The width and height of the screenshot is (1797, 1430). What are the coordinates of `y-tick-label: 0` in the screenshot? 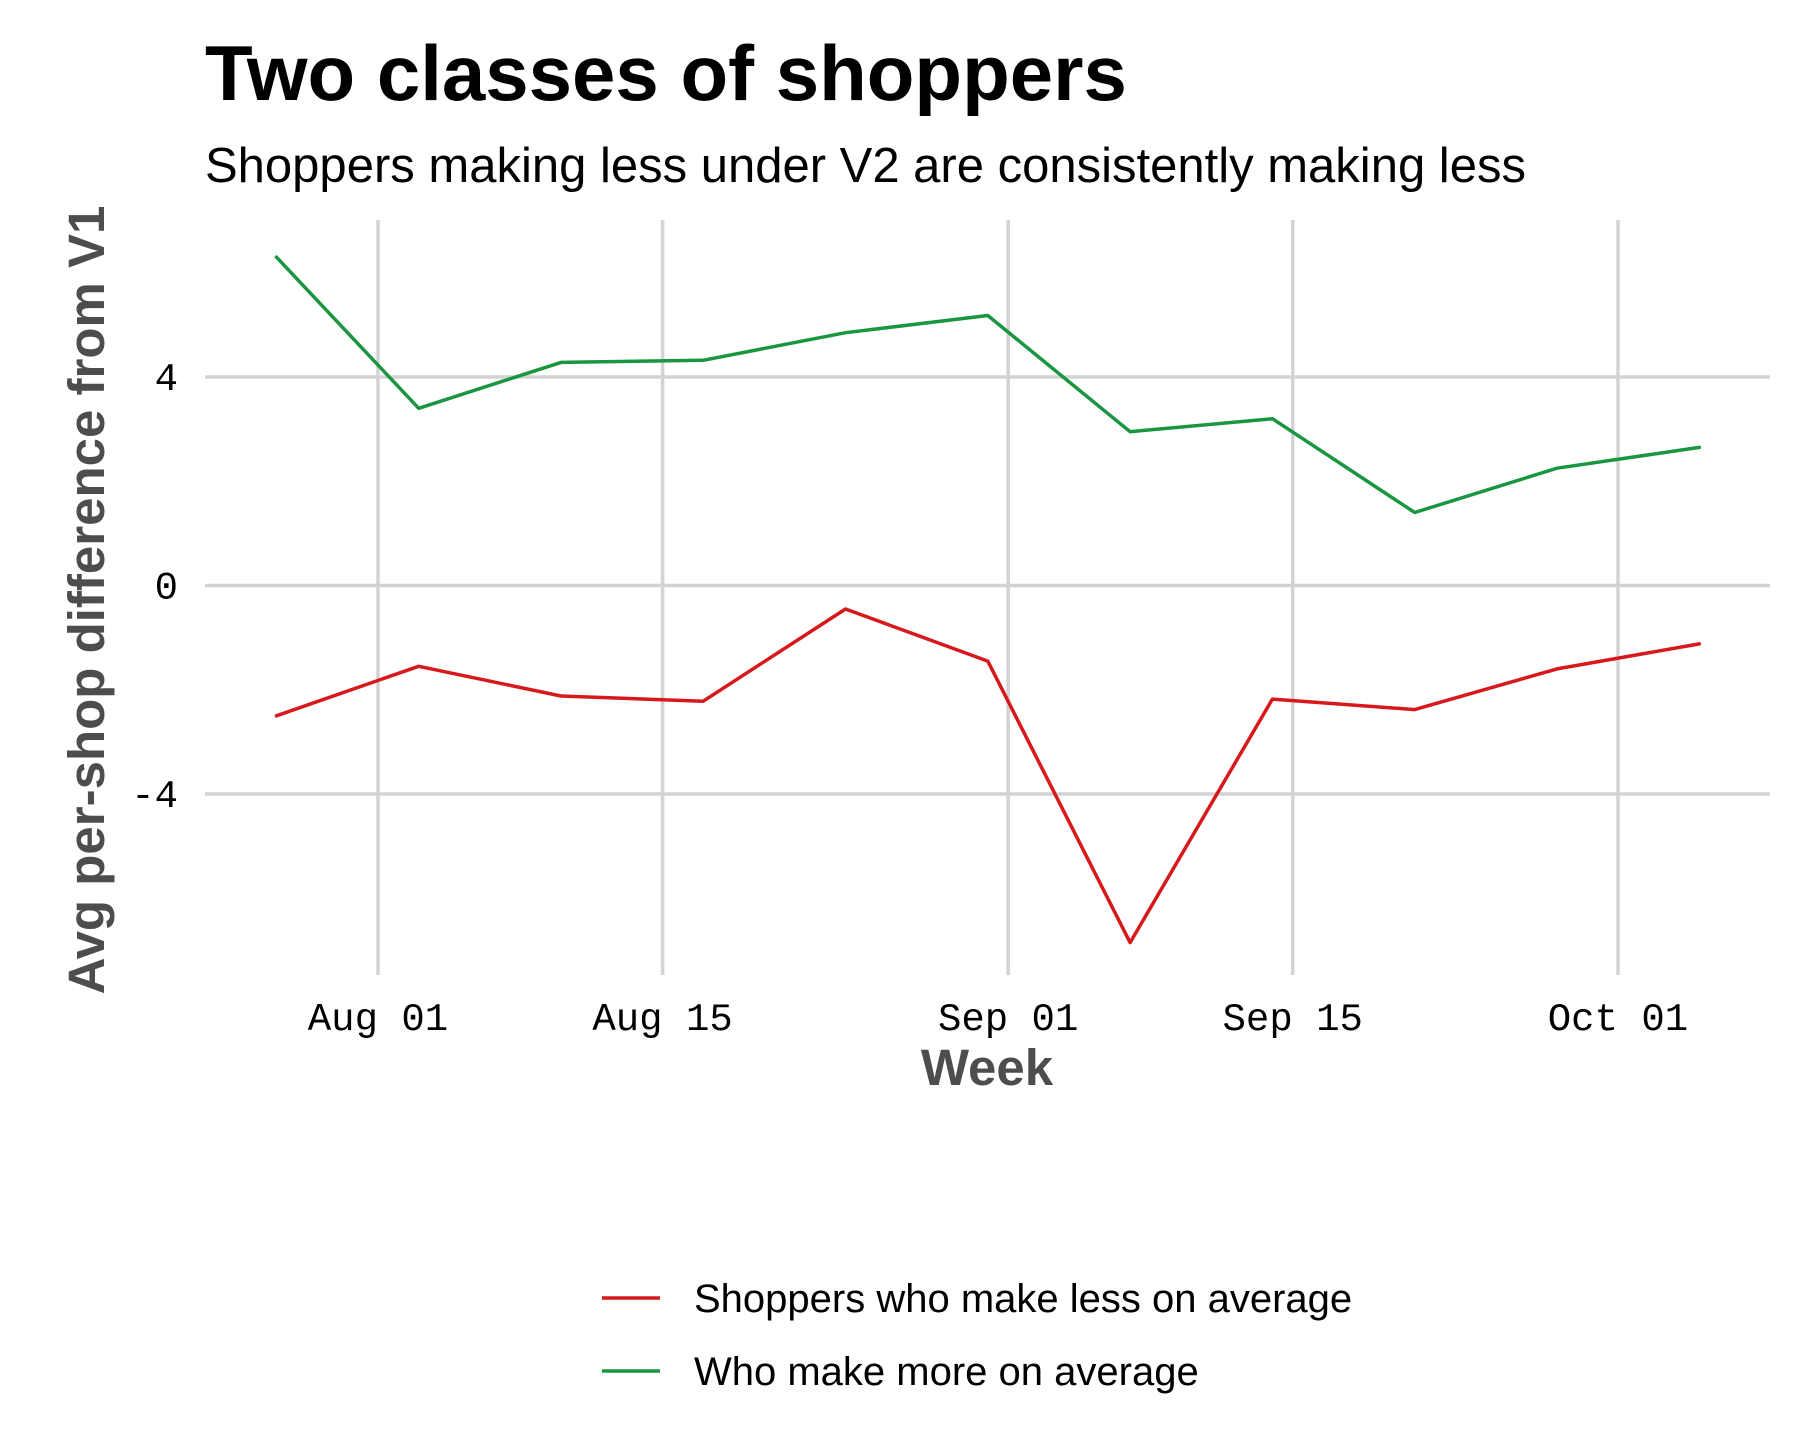 It's located at (166, 589).